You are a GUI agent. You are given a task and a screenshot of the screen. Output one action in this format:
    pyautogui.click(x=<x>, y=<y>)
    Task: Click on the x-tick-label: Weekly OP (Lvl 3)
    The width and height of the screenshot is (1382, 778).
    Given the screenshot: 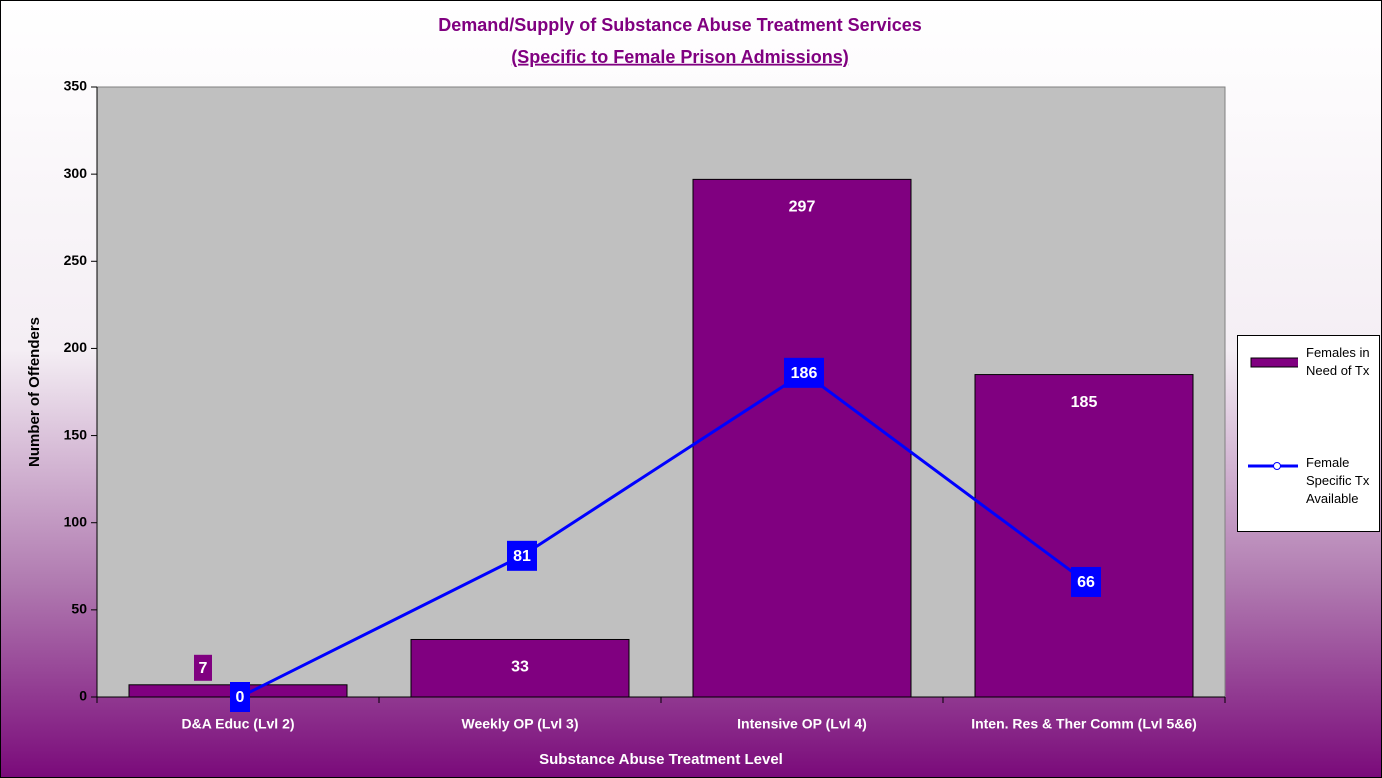 What is the action you would take?
    pyautogui.click(x=520, y=724)
    